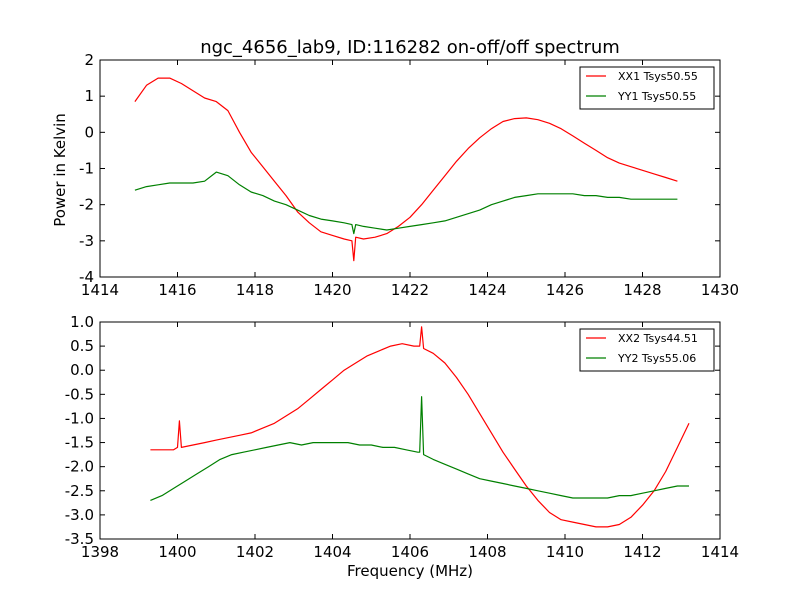  What do you see at coordinates (419, 448) in the screenshot?
I see `series-line-yy2` at bounding box center [419, 448].